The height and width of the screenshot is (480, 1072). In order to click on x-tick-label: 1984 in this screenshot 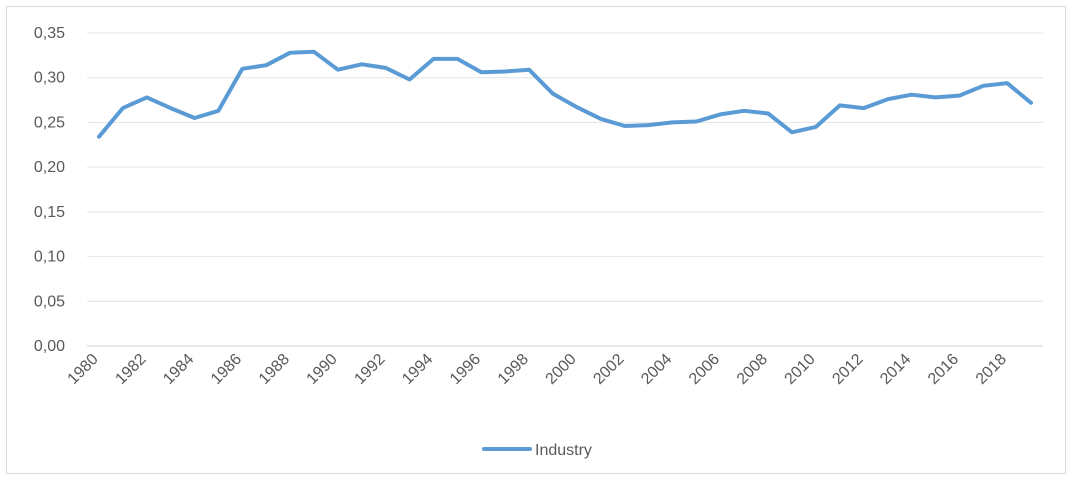, I will do `click(178, 369)`.